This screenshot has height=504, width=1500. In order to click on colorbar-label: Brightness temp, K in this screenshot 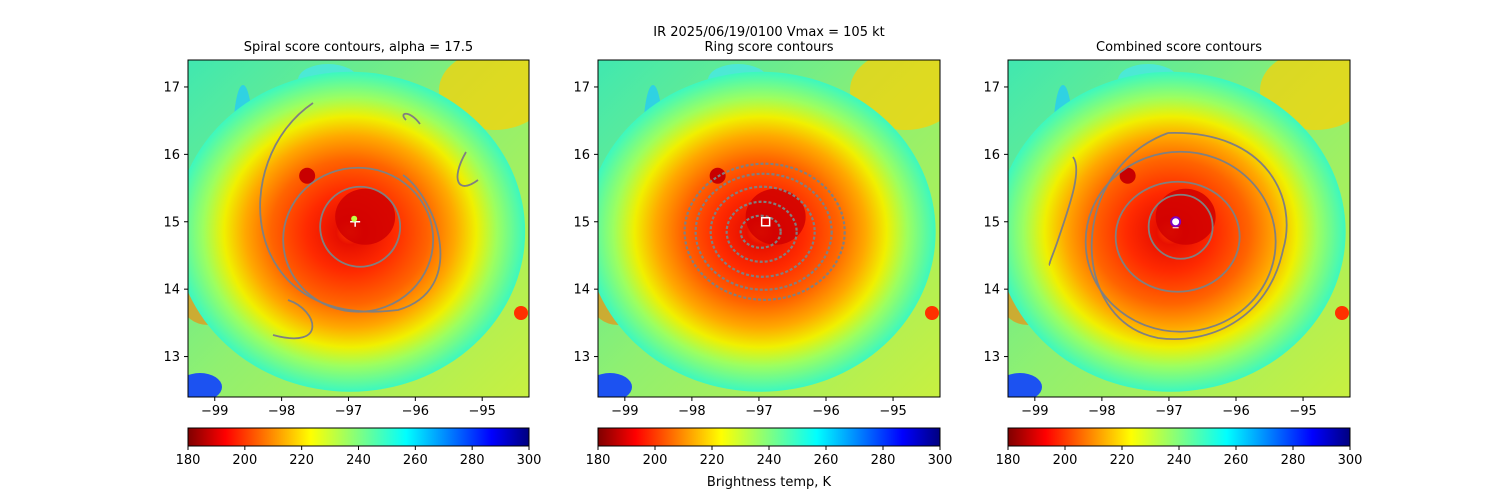, I will do `click(769, 482)`.